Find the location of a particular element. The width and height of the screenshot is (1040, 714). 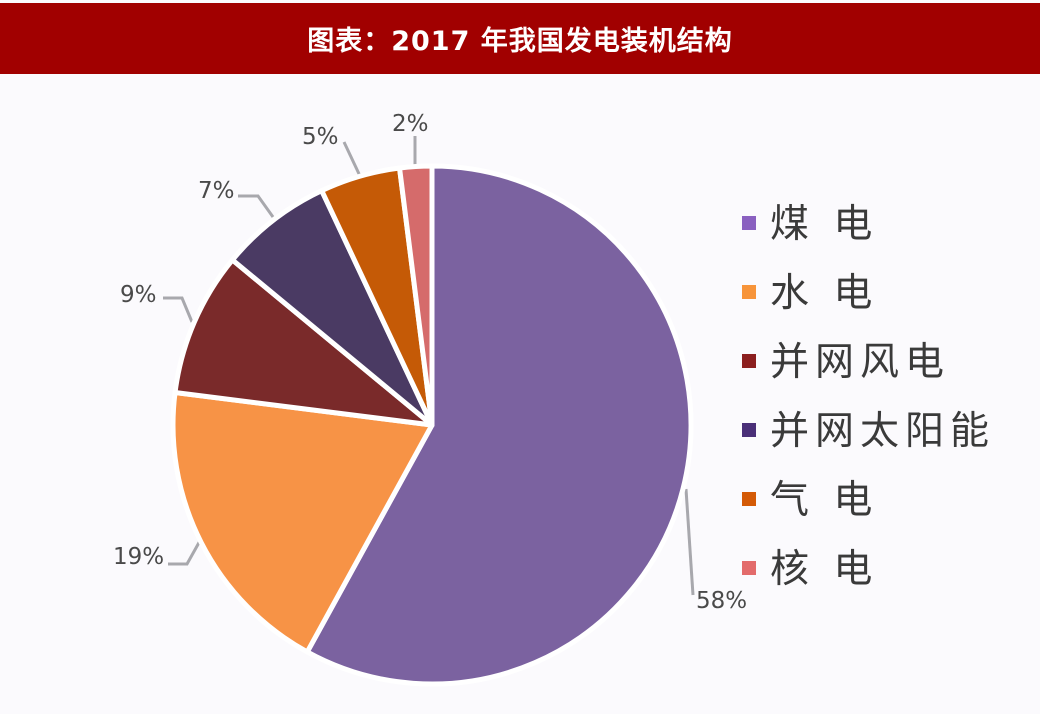

legend-item: 水 电 is located at coordinates (868, 289).